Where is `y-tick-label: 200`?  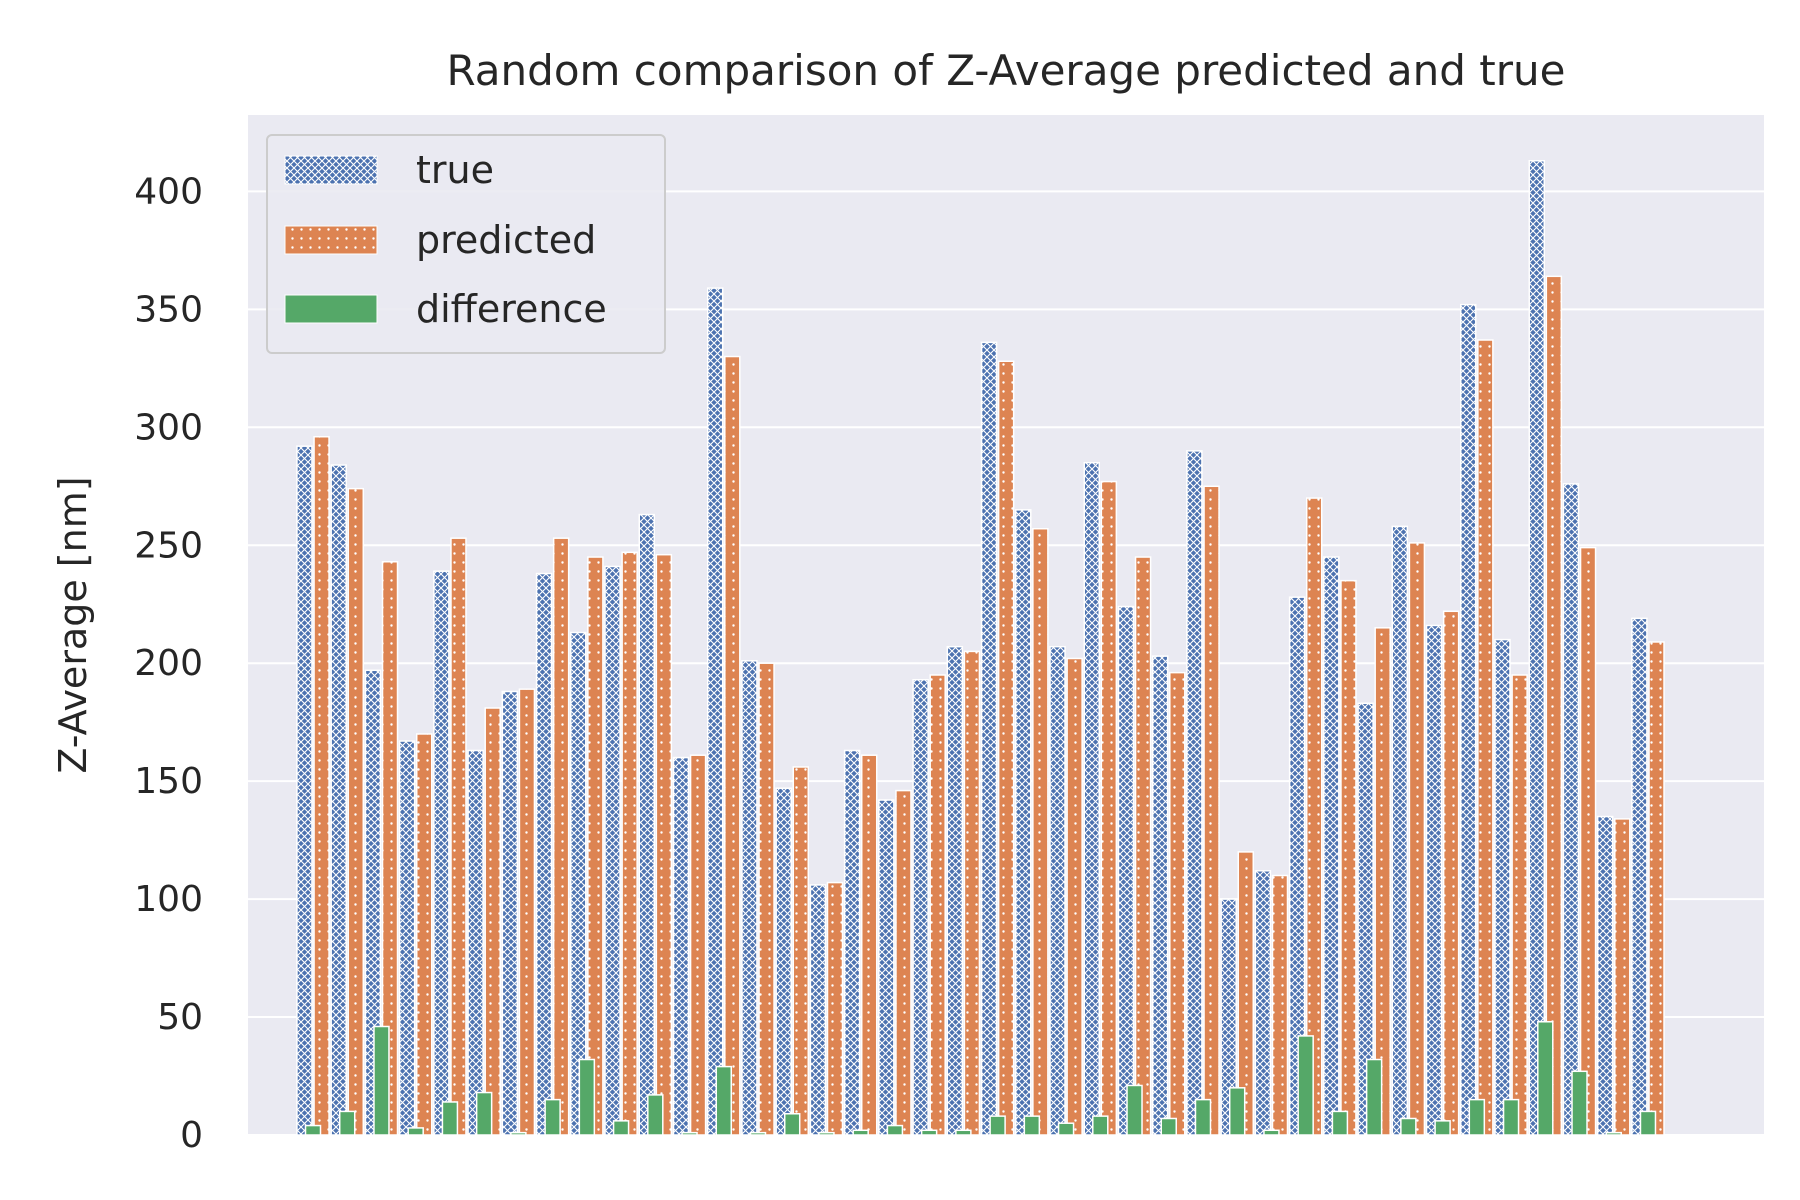 y-tick-label: 200 is located at coordinates (168, 663).